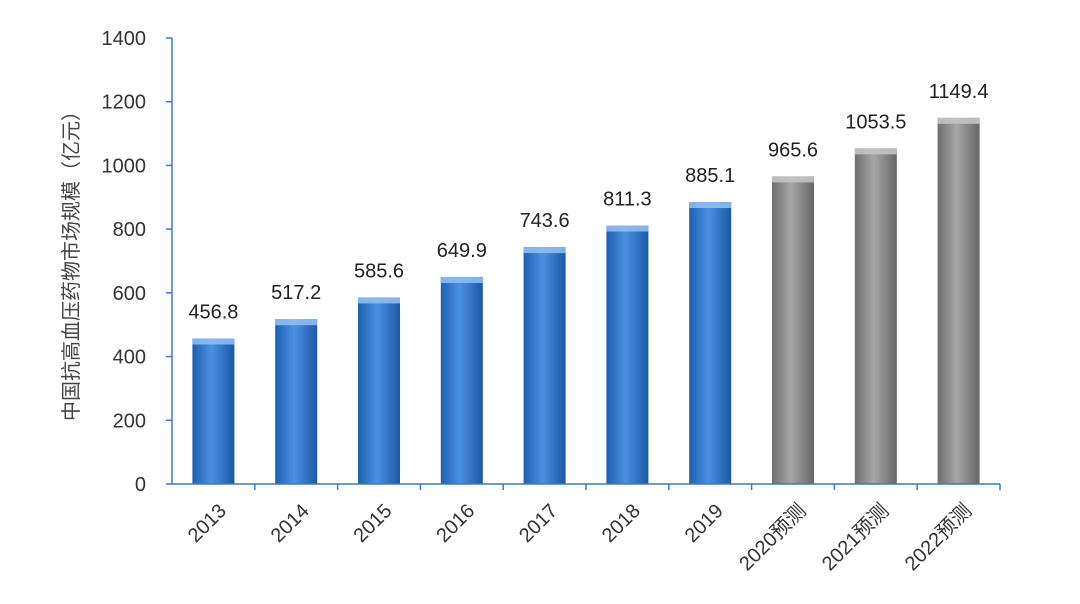 The height and width of the screenshot is (604, 1080). Describe the element at coordinates (213, 312) in the screenshot. I see `data-label: 456.8` at that location.